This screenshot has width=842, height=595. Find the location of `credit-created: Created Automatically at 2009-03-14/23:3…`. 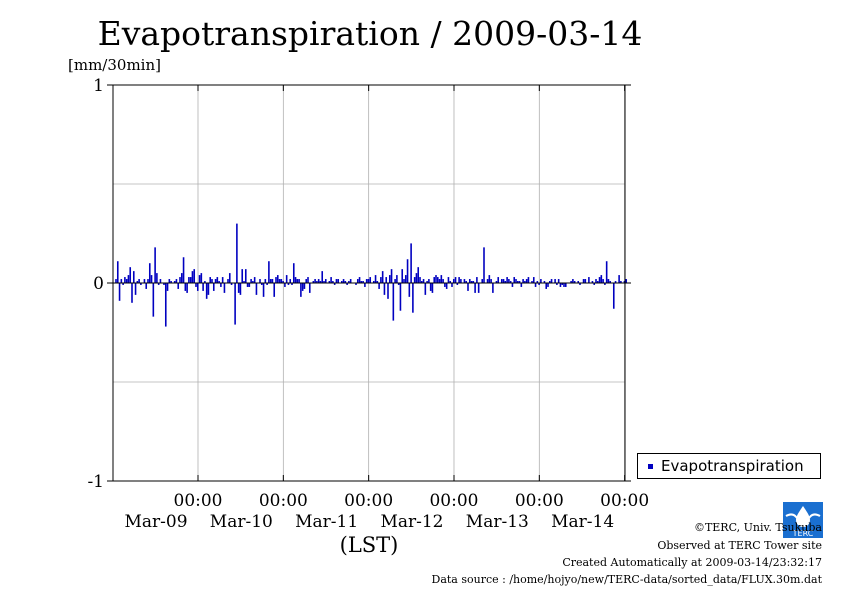

credit-created: Created Automatically at 2009-03-14/23:3… is located at coordinates (692, 562).